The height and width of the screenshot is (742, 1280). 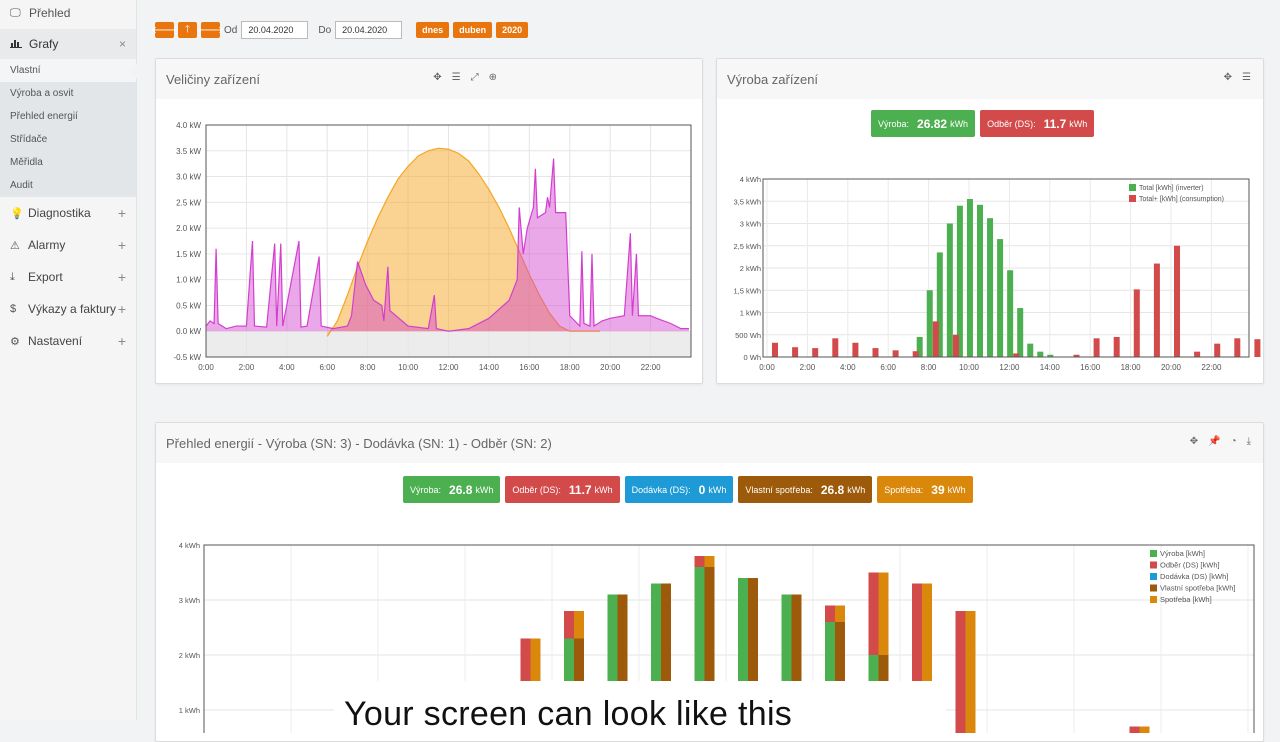 What do you see at coordinates (747, 290) in the screenshot?
I see `y-tick-label: 1,5 kWh` at bounding box center [747, 290].